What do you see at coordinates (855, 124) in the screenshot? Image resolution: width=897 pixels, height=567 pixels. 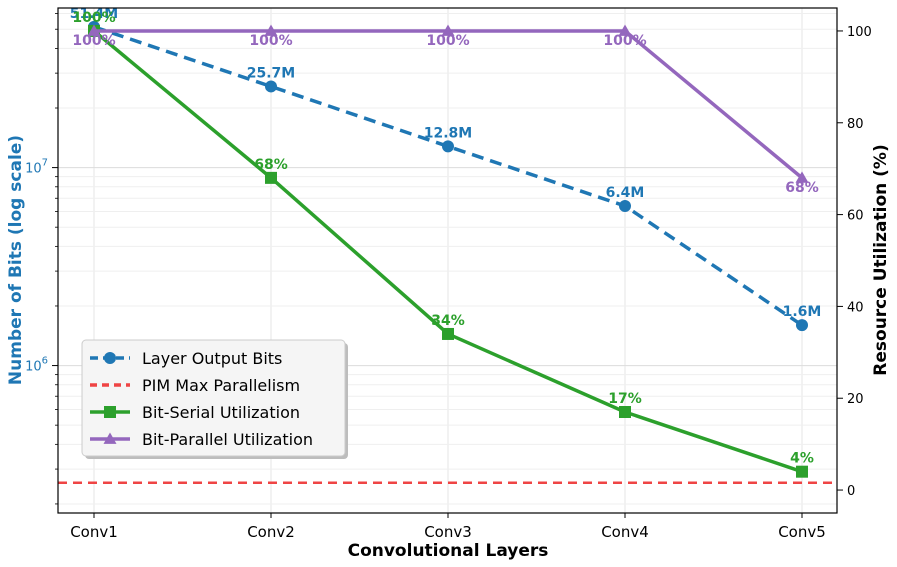 I see `right-tick-label: 80` at bounding box center [855, 124].